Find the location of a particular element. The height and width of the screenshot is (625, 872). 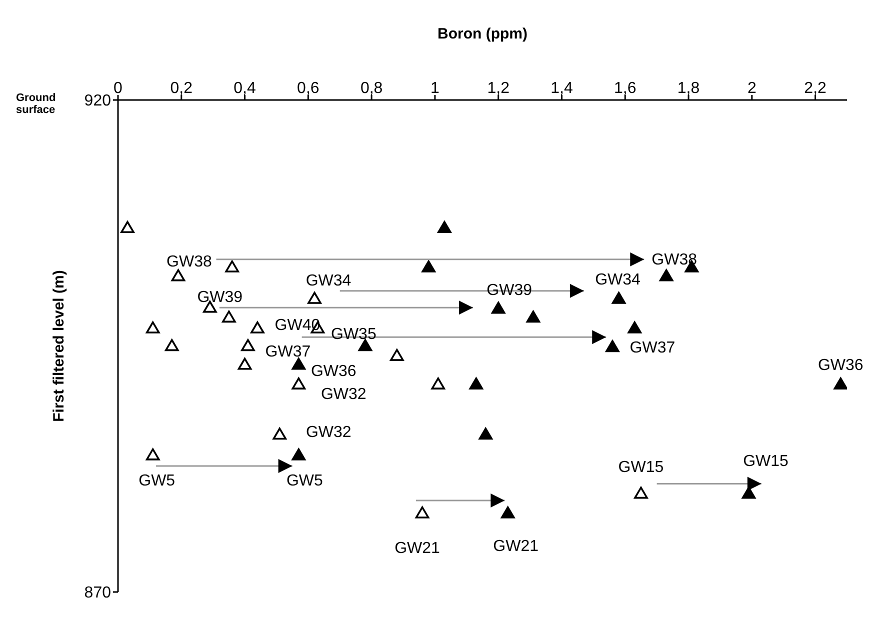

x-tick-label: 0,2 is located at coordinates (181, 88).